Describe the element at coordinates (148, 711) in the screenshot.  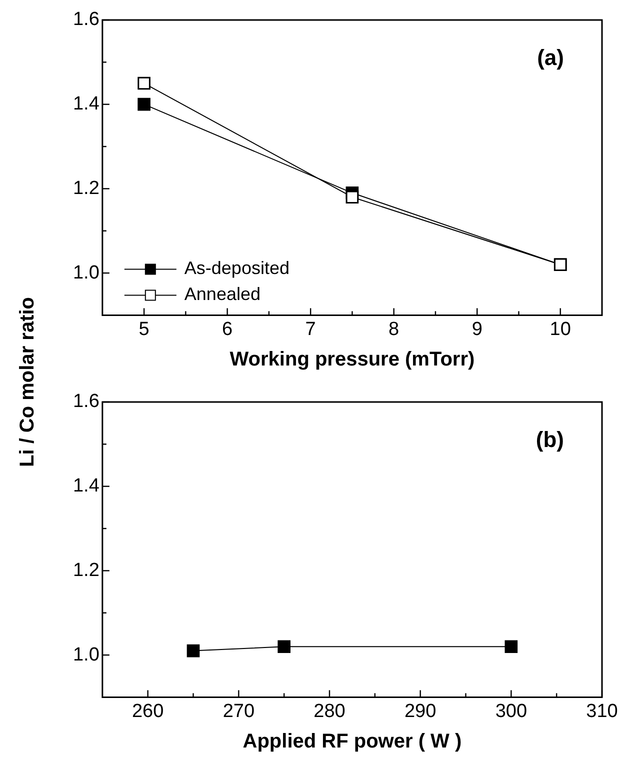
I see `x-tick-label: 260` at that location.